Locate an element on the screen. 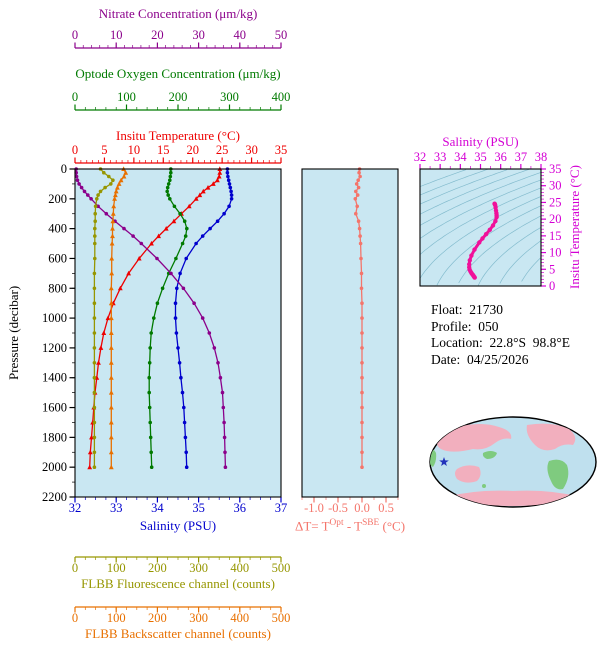  axis-temperature is located at coordinates (178, 160).